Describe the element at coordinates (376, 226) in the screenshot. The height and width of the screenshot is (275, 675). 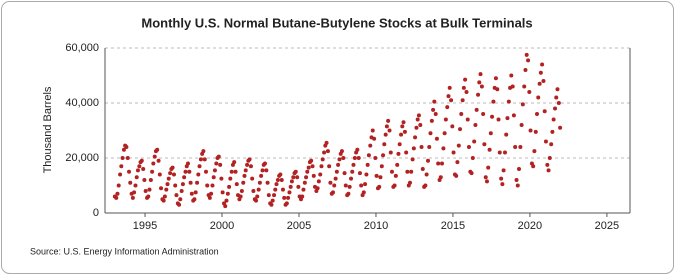
I see `x-tick-label: 2010` at that location.